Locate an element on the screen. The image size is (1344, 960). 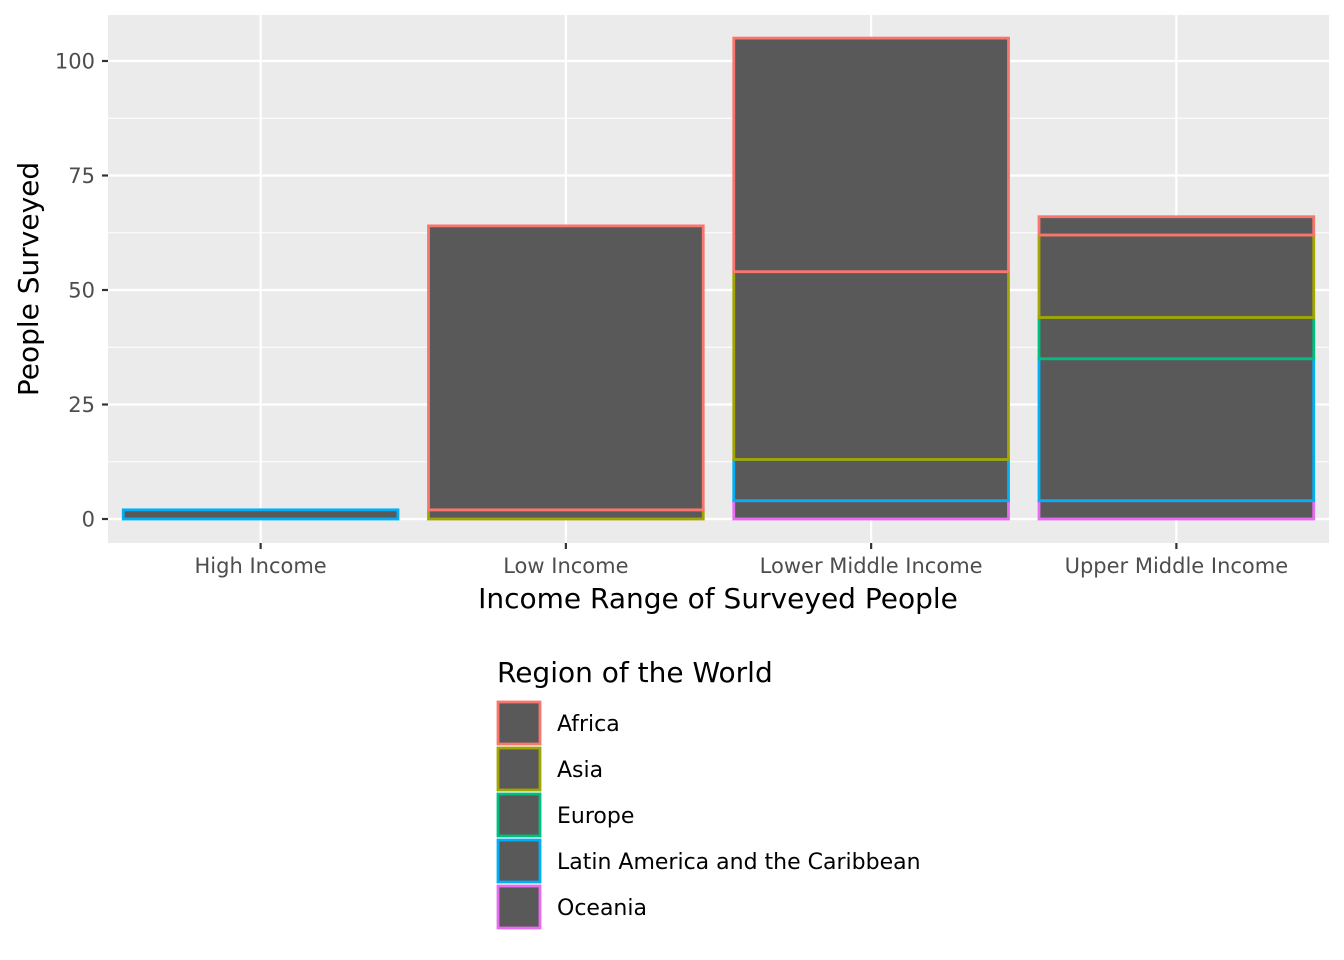
y-tick-label: 25 is located at coordinates (81, 405).